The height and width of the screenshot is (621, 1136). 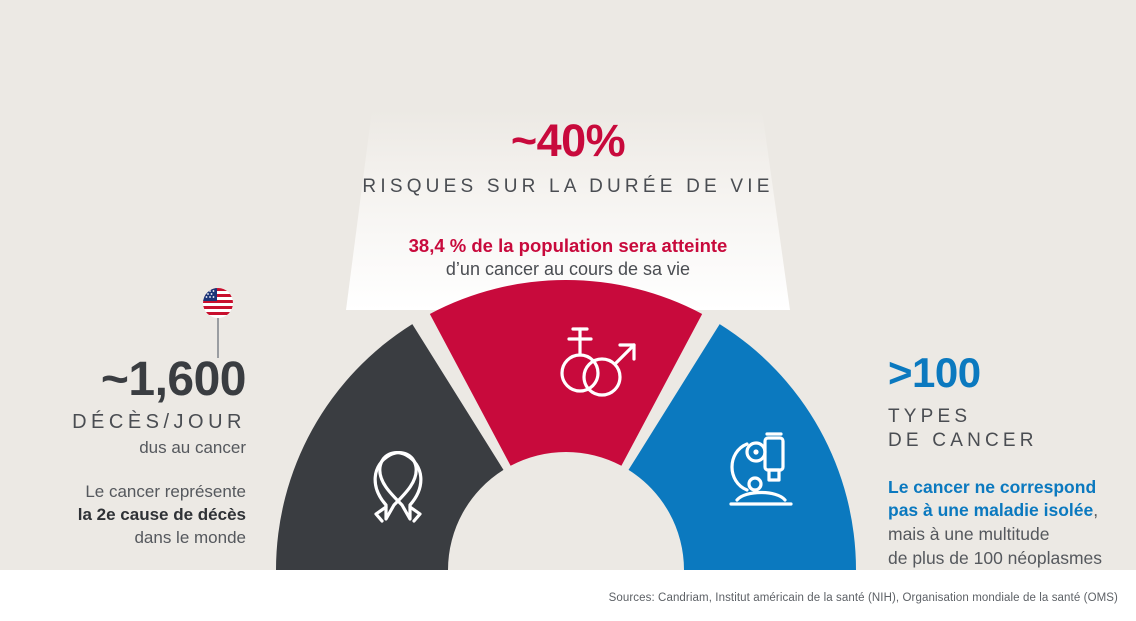 What do you see at coordinates (568, 269) in the screenshot?
I see `lifetime-risk-detail: d’un cancer au cours de sa vie` at bounding box center [568, 269].